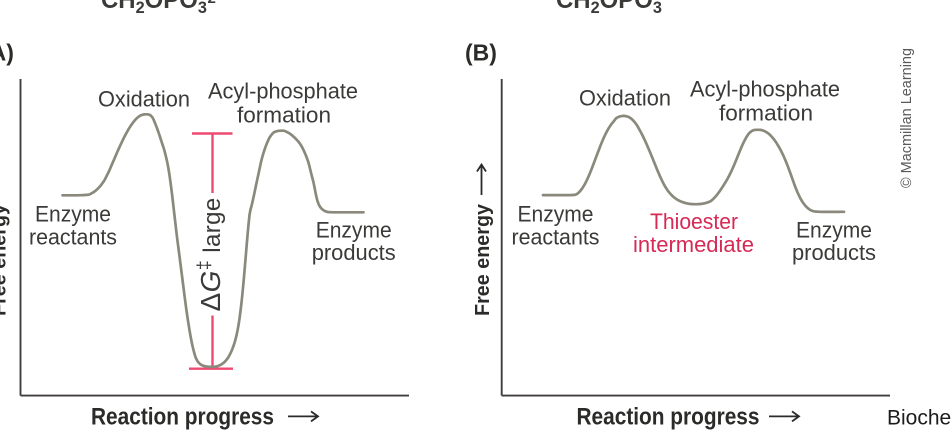 The image size is (952, 434). What do you see at coordinates (481, 53) in the screenshot?
I see `svg-text: (B)` at bounding box center [481, 53].